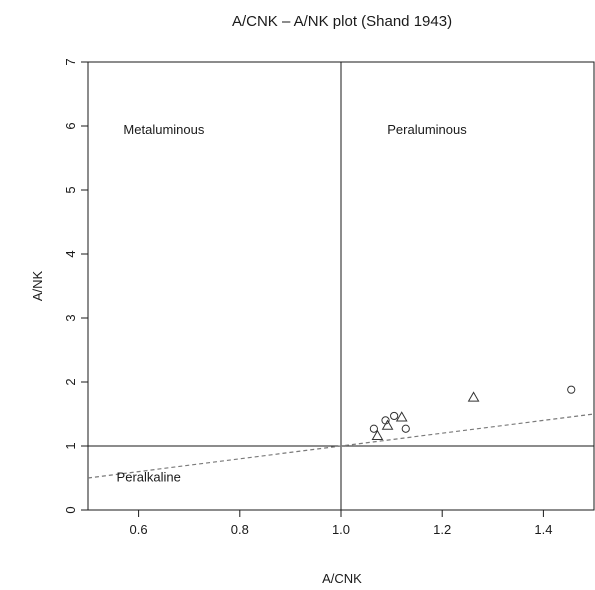  Describe the element at coordinates (342, 578) in the screenshot. I see `x-axis-label: A/CNK` at that location.